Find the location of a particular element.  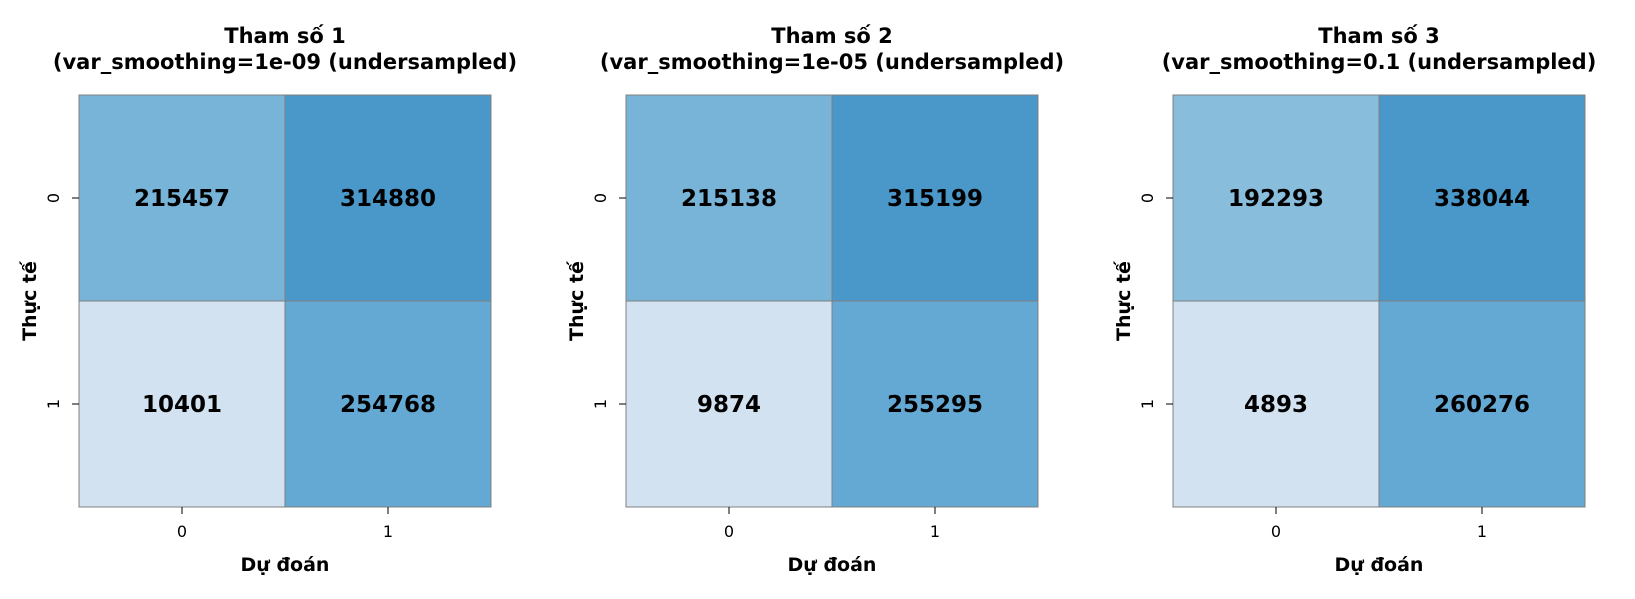

cell-value-label: 338044 is located at coordinates (1482, 199).